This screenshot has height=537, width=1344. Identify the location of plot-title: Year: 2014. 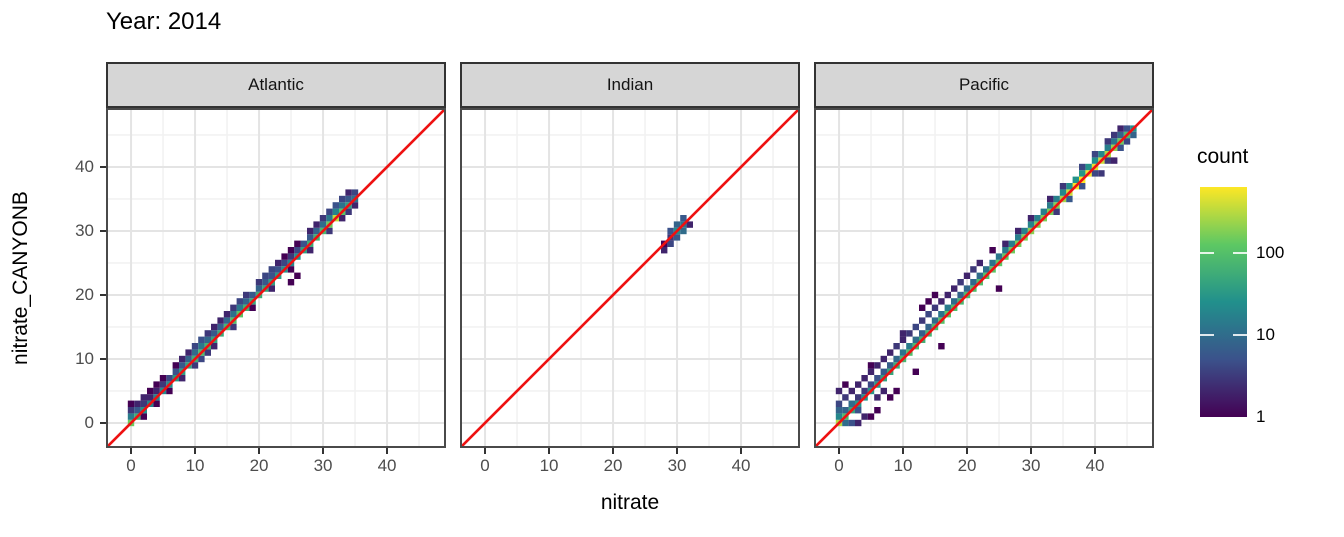
(164, 21).